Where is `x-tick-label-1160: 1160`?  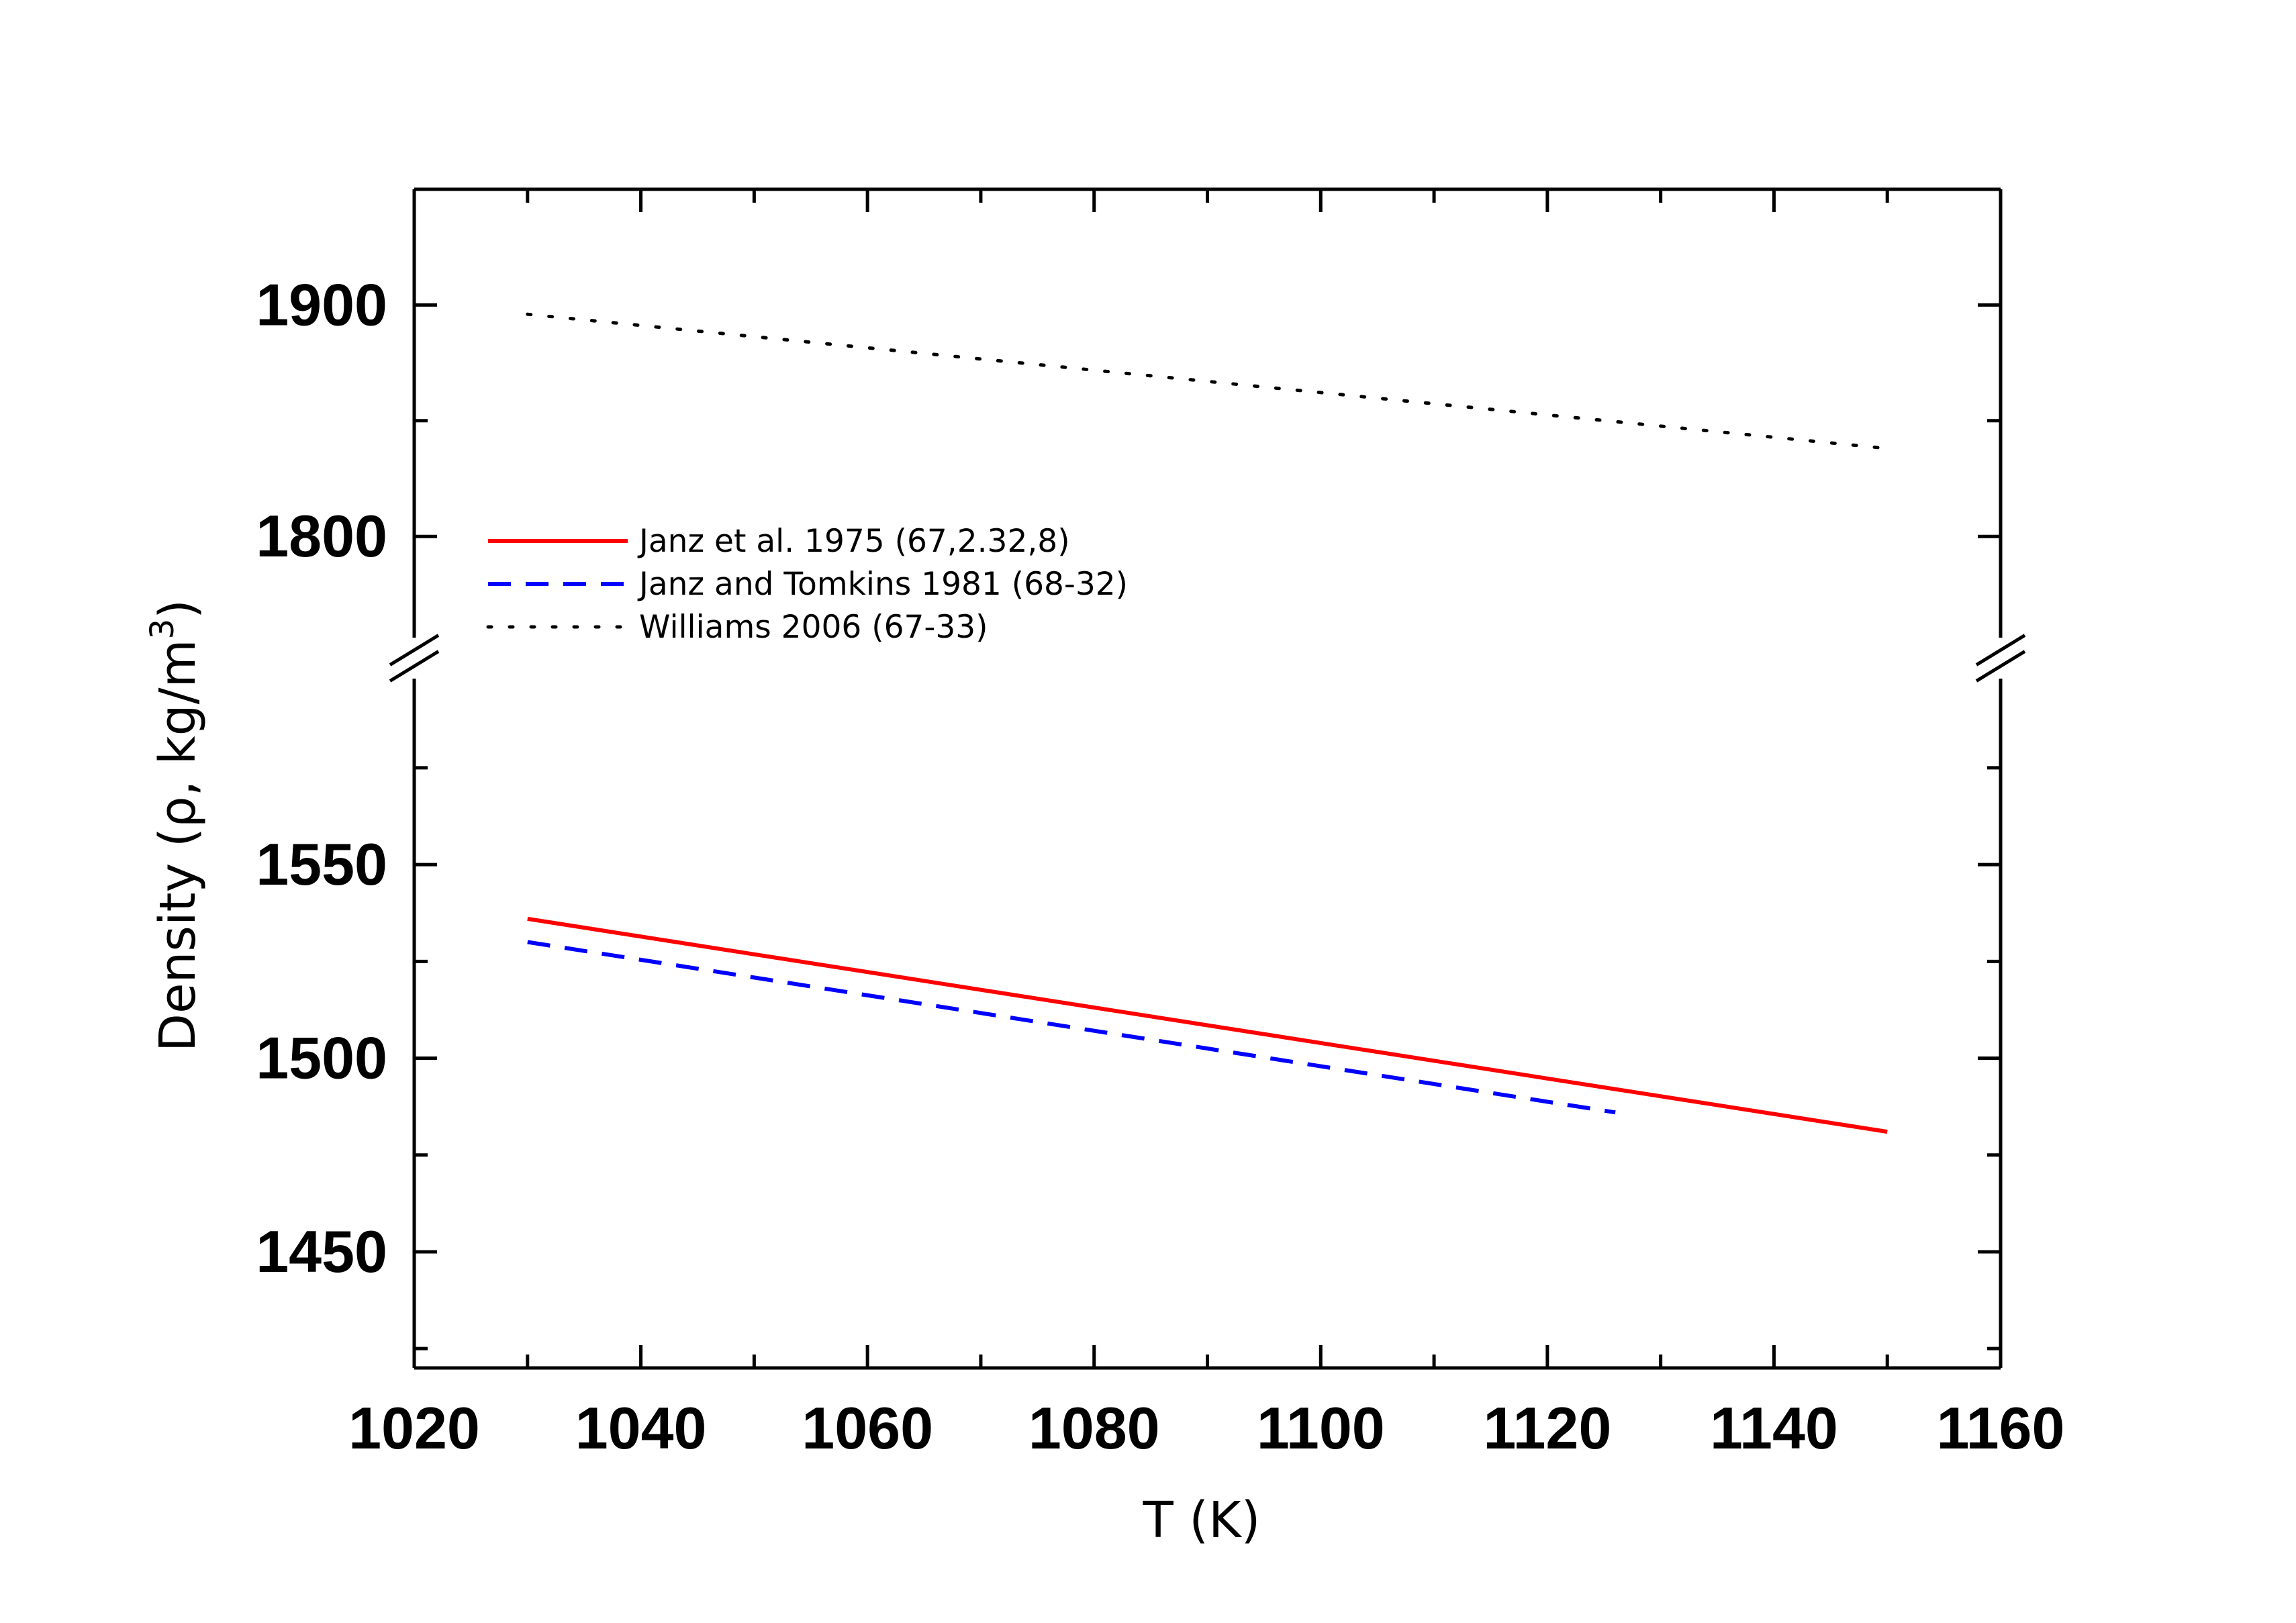 x-tick-label-1160: 1160 is located at coordinates (2001, 1428).